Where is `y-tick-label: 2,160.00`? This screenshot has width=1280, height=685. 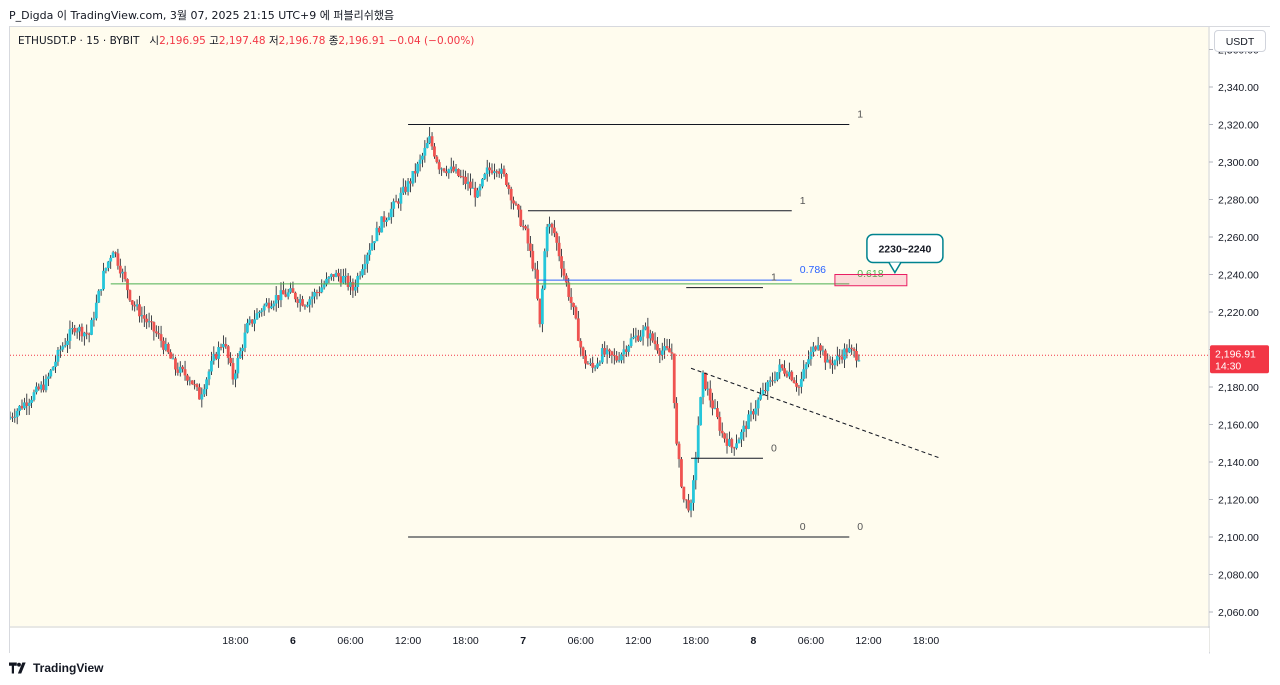
y-tick-label: 2,160.00 is located at coordinates (1238, 426).